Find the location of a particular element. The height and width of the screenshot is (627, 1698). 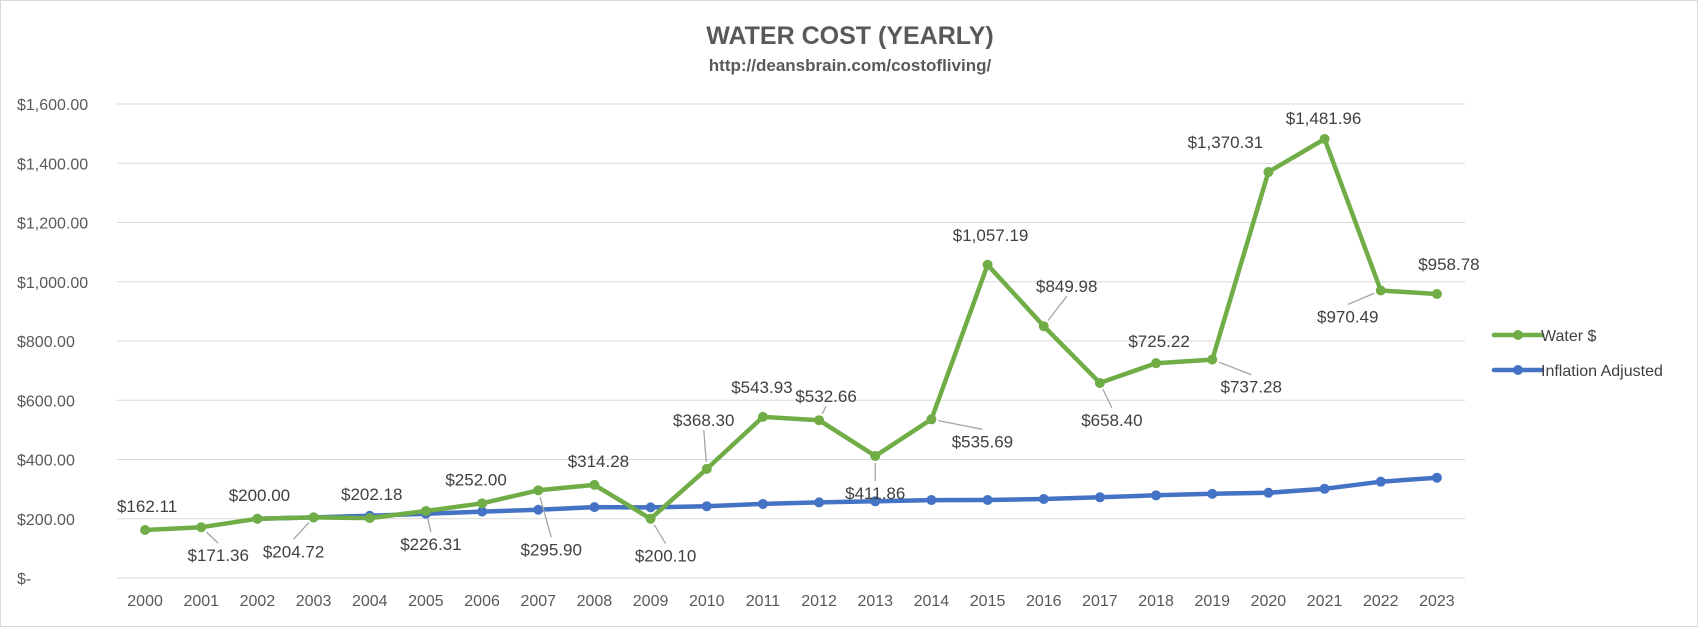

water-data-label-2017: $658.40 is located at coordinates (1111, 420).